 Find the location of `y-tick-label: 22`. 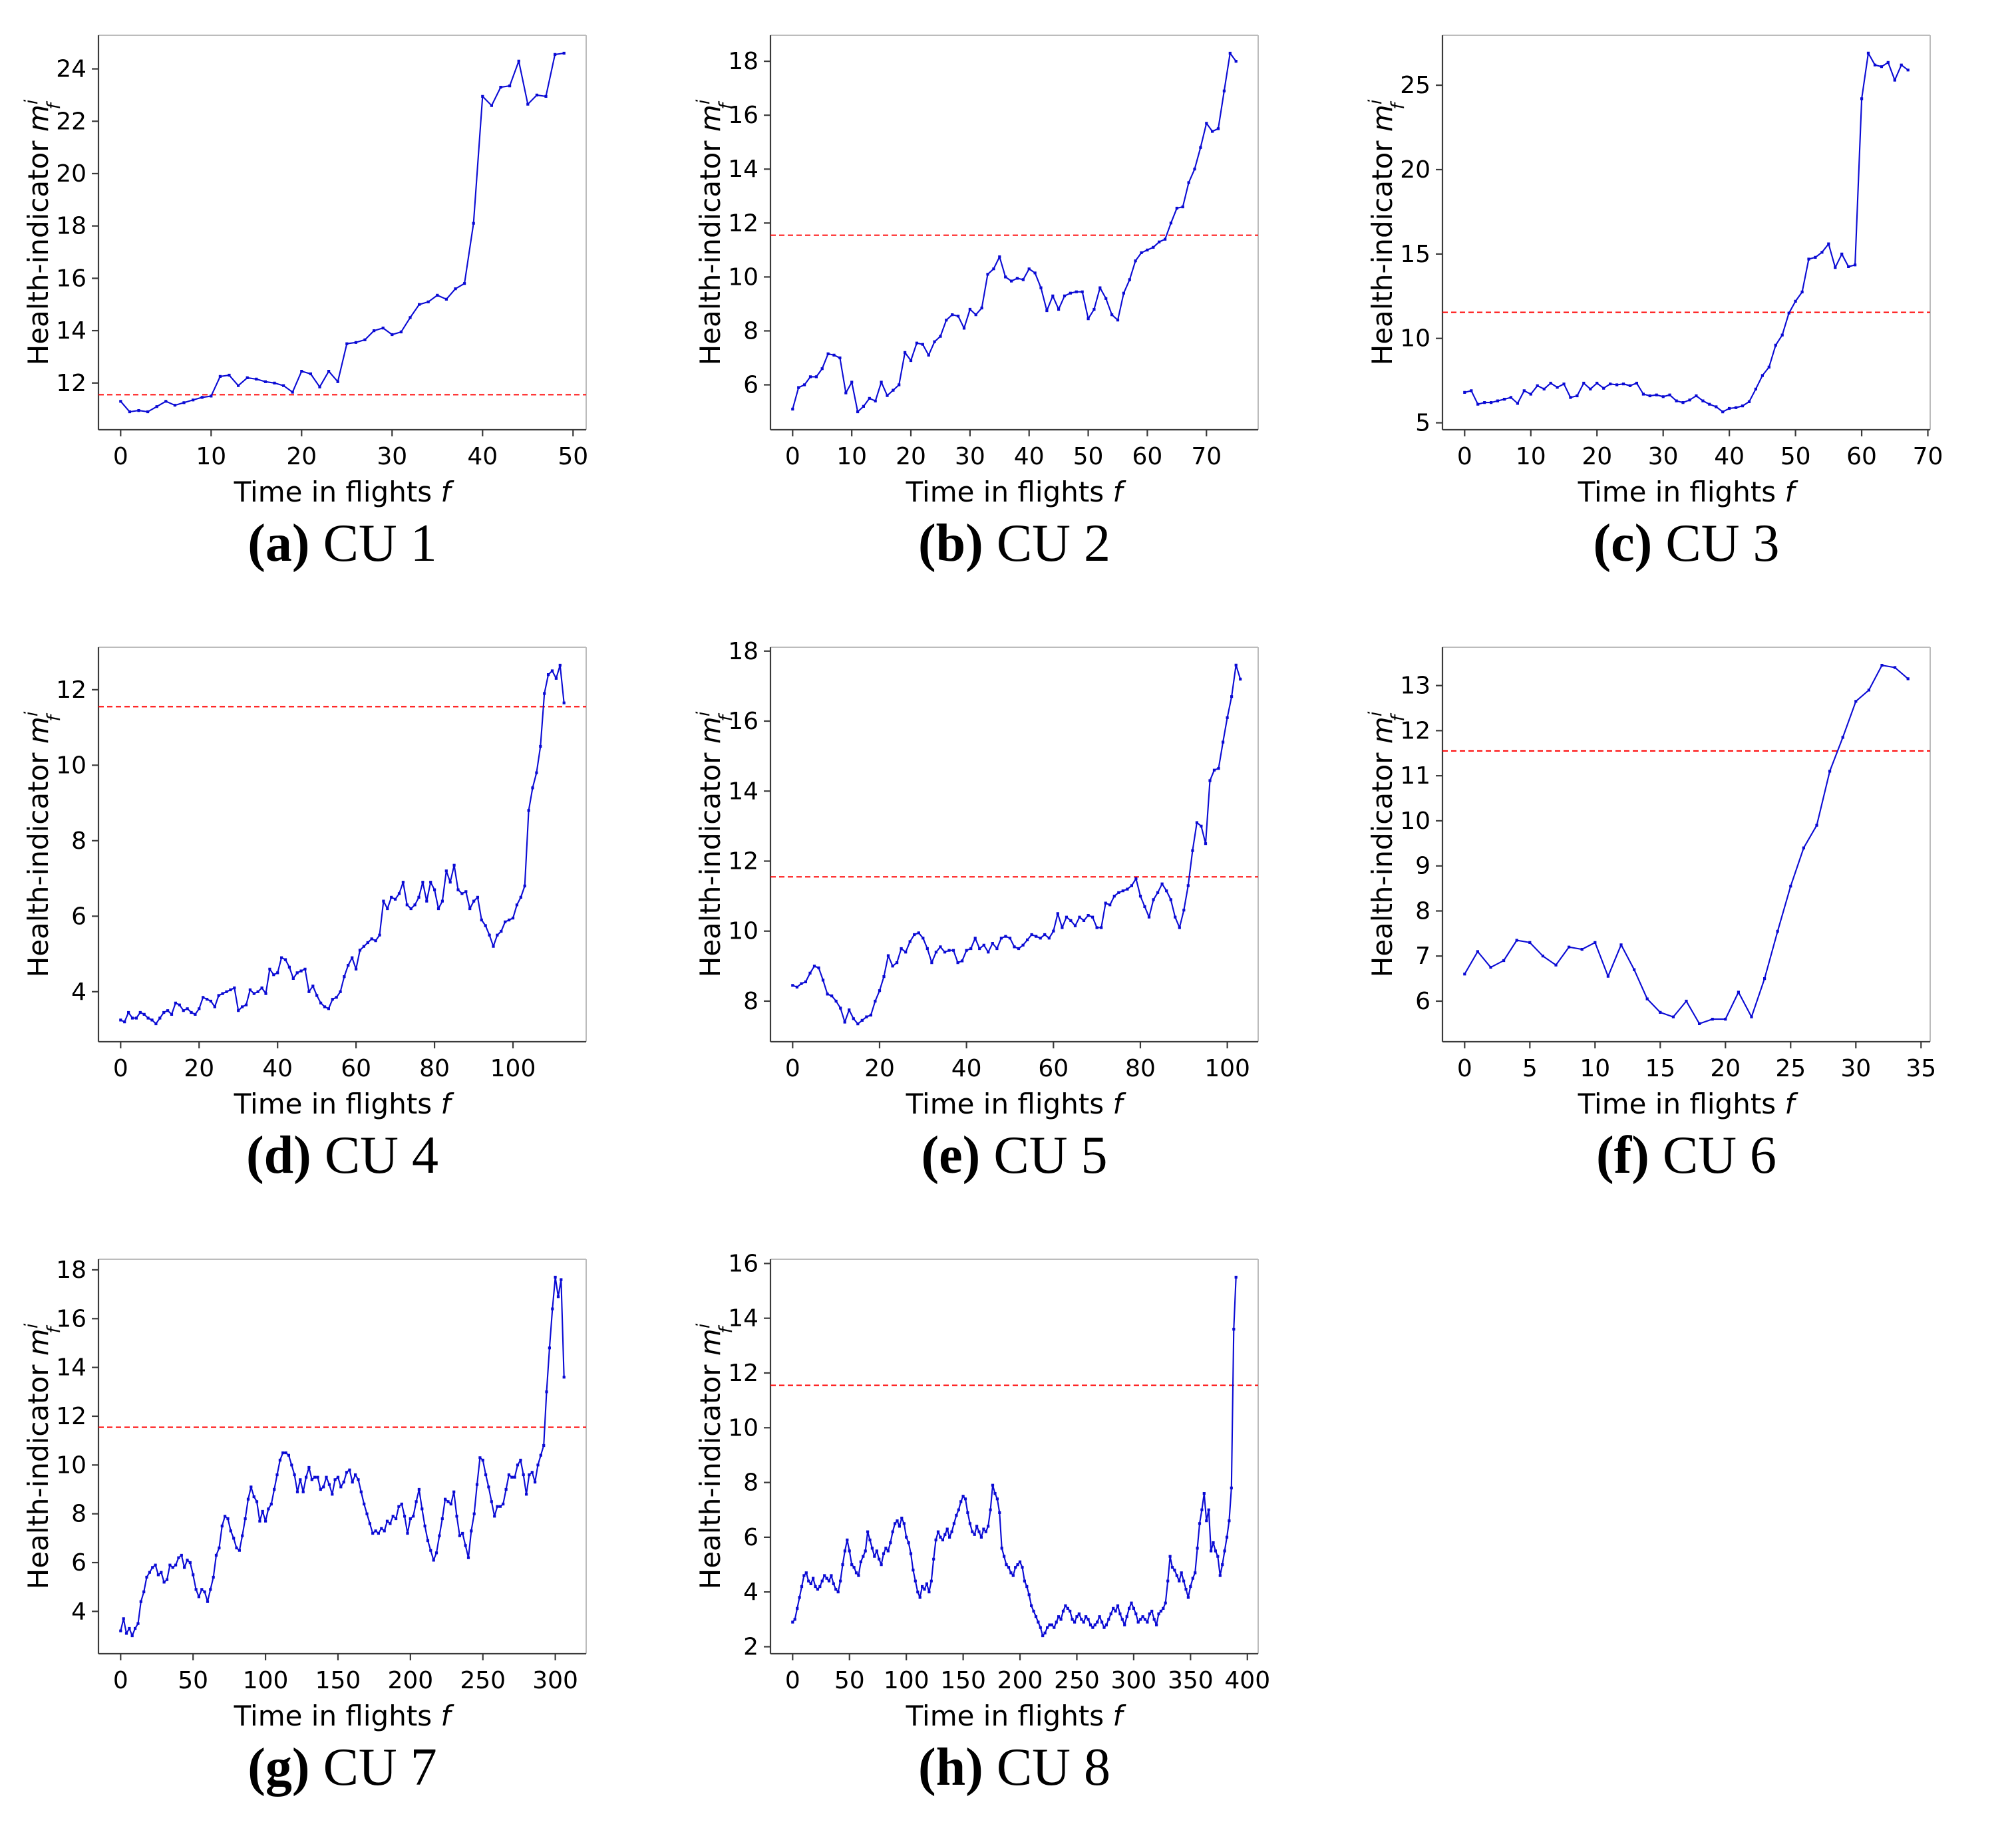

y-tick-label: 22 is located at coordinates (71, 121).